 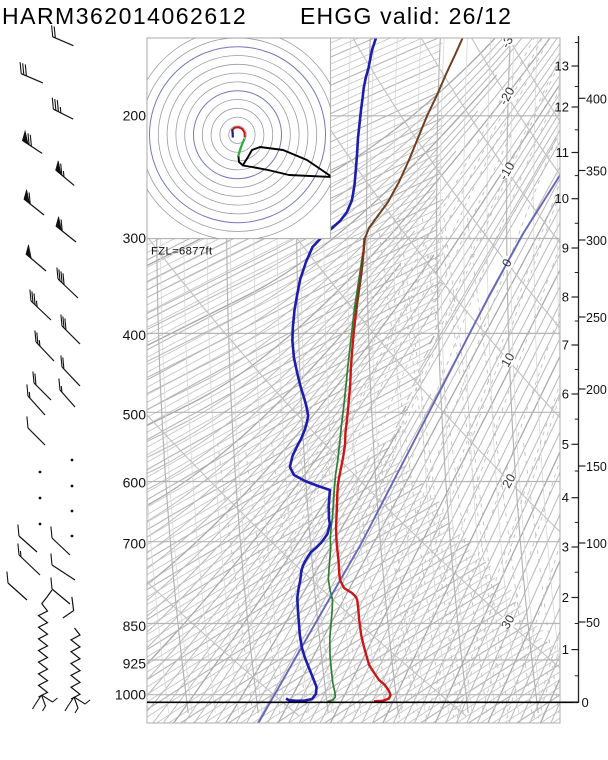 What do you see at coordinates (124, 16) in the screenshot?
I see `svg-text: HARM362014062612` at bounding box center [124, 16].